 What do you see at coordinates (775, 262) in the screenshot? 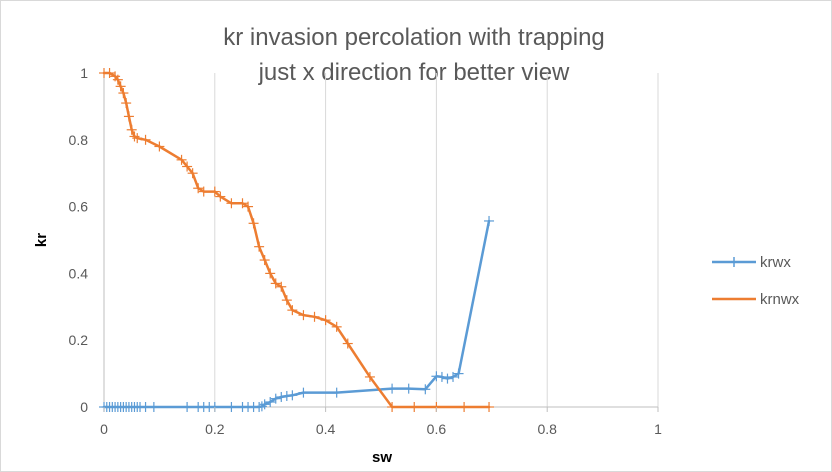
I see `legend-label-krwx: krwx` at bounding box center [775, 262].